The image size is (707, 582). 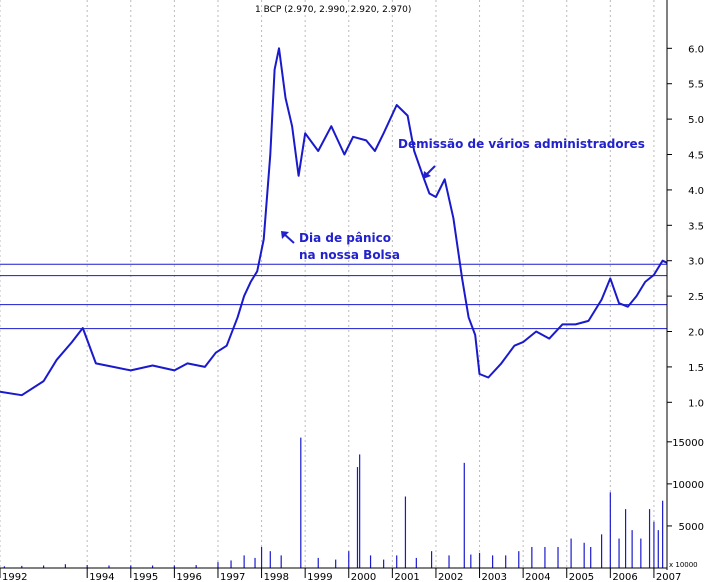 What do you see at coordinates (691, 527) in the screenshot?
I see `volume-tick-label: 5000` at bounding box center [691, 527].